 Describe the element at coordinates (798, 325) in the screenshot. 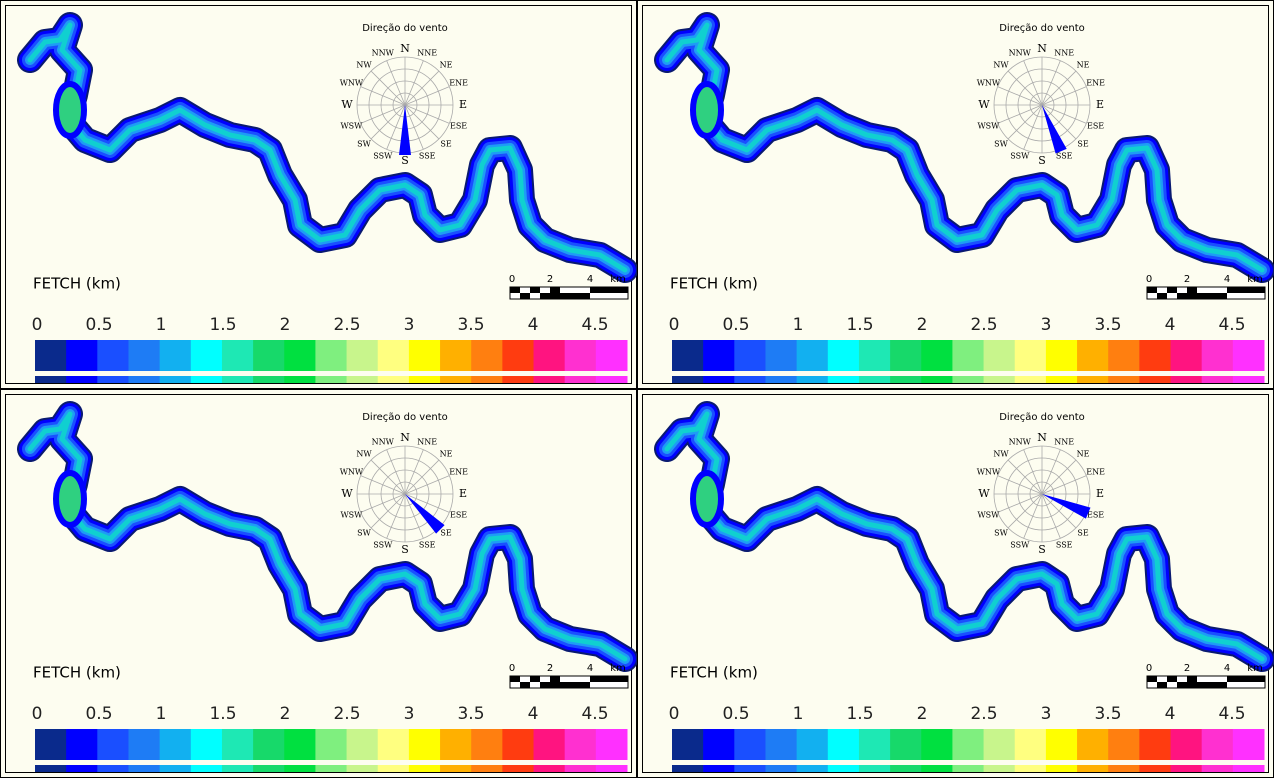

I see `legend-tick: 1` at that location.